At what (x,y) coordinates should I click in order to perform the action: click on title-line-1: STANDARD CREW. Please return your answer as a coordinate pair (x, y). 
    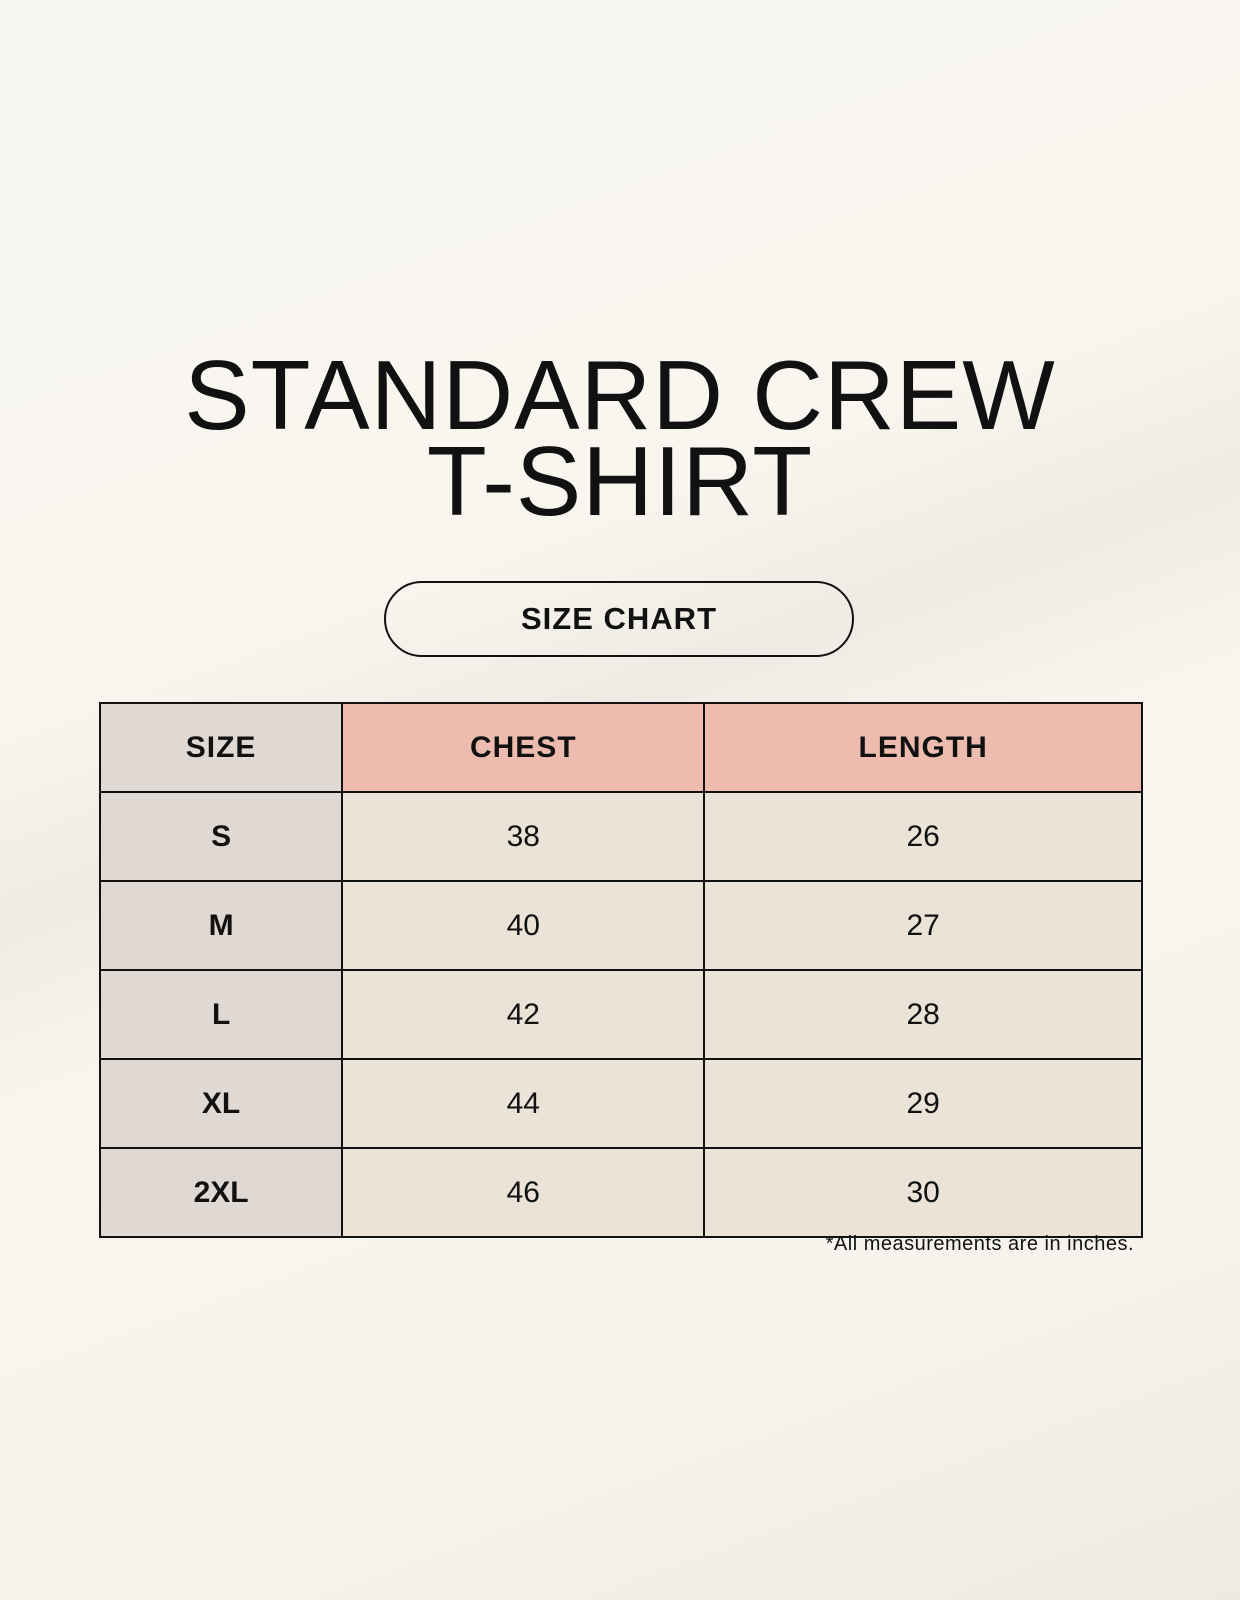
    Looking at the image, I should click on (620, 395).